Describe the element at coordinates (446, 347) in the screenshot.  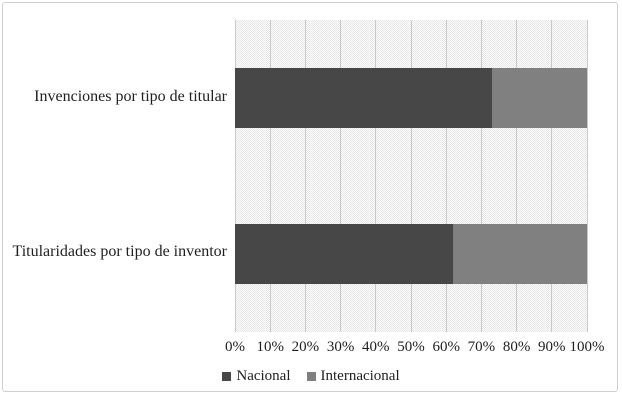
I see `x-tick-label: 60%` at that location.